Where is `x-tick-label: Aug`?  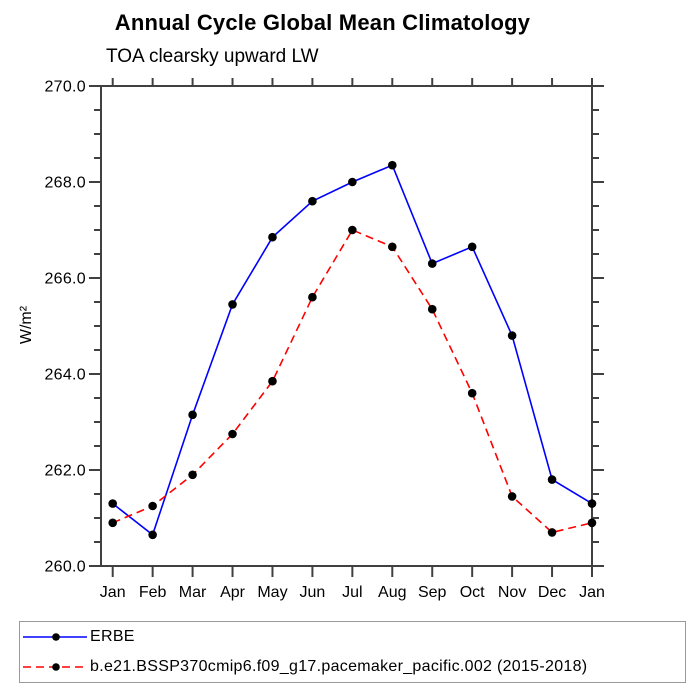 x-tick-label: Aug is located at coordinates (392, 592).